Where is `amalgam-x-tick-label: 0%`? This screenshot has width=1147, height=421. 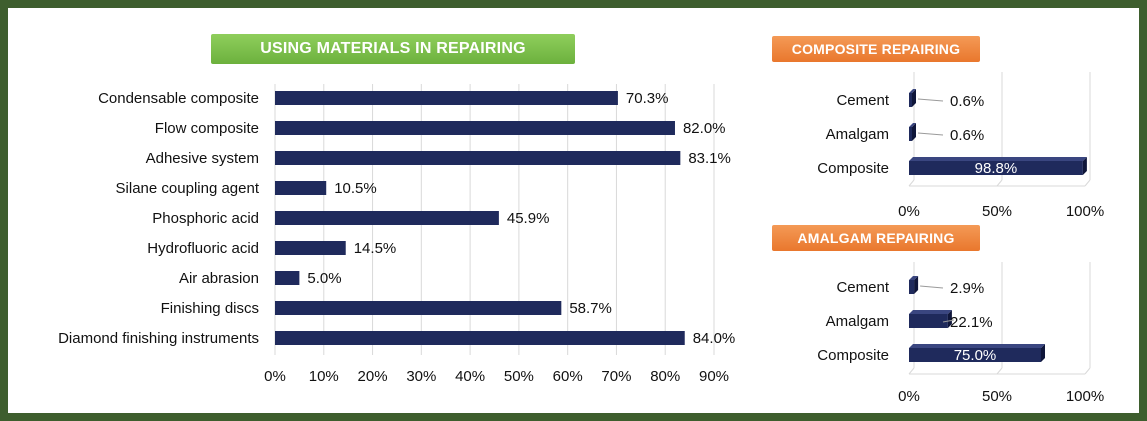
amalgam-x-tick-label: 0% is located at coordinates (909, 396).